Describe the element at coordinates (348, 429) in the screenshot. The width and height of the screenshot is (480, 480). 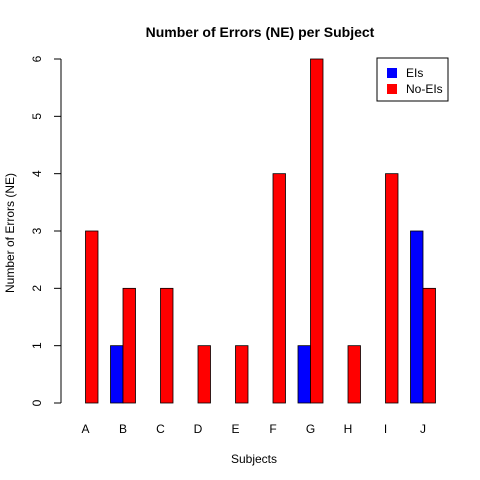
I see `x-tick-label: H` at that location.